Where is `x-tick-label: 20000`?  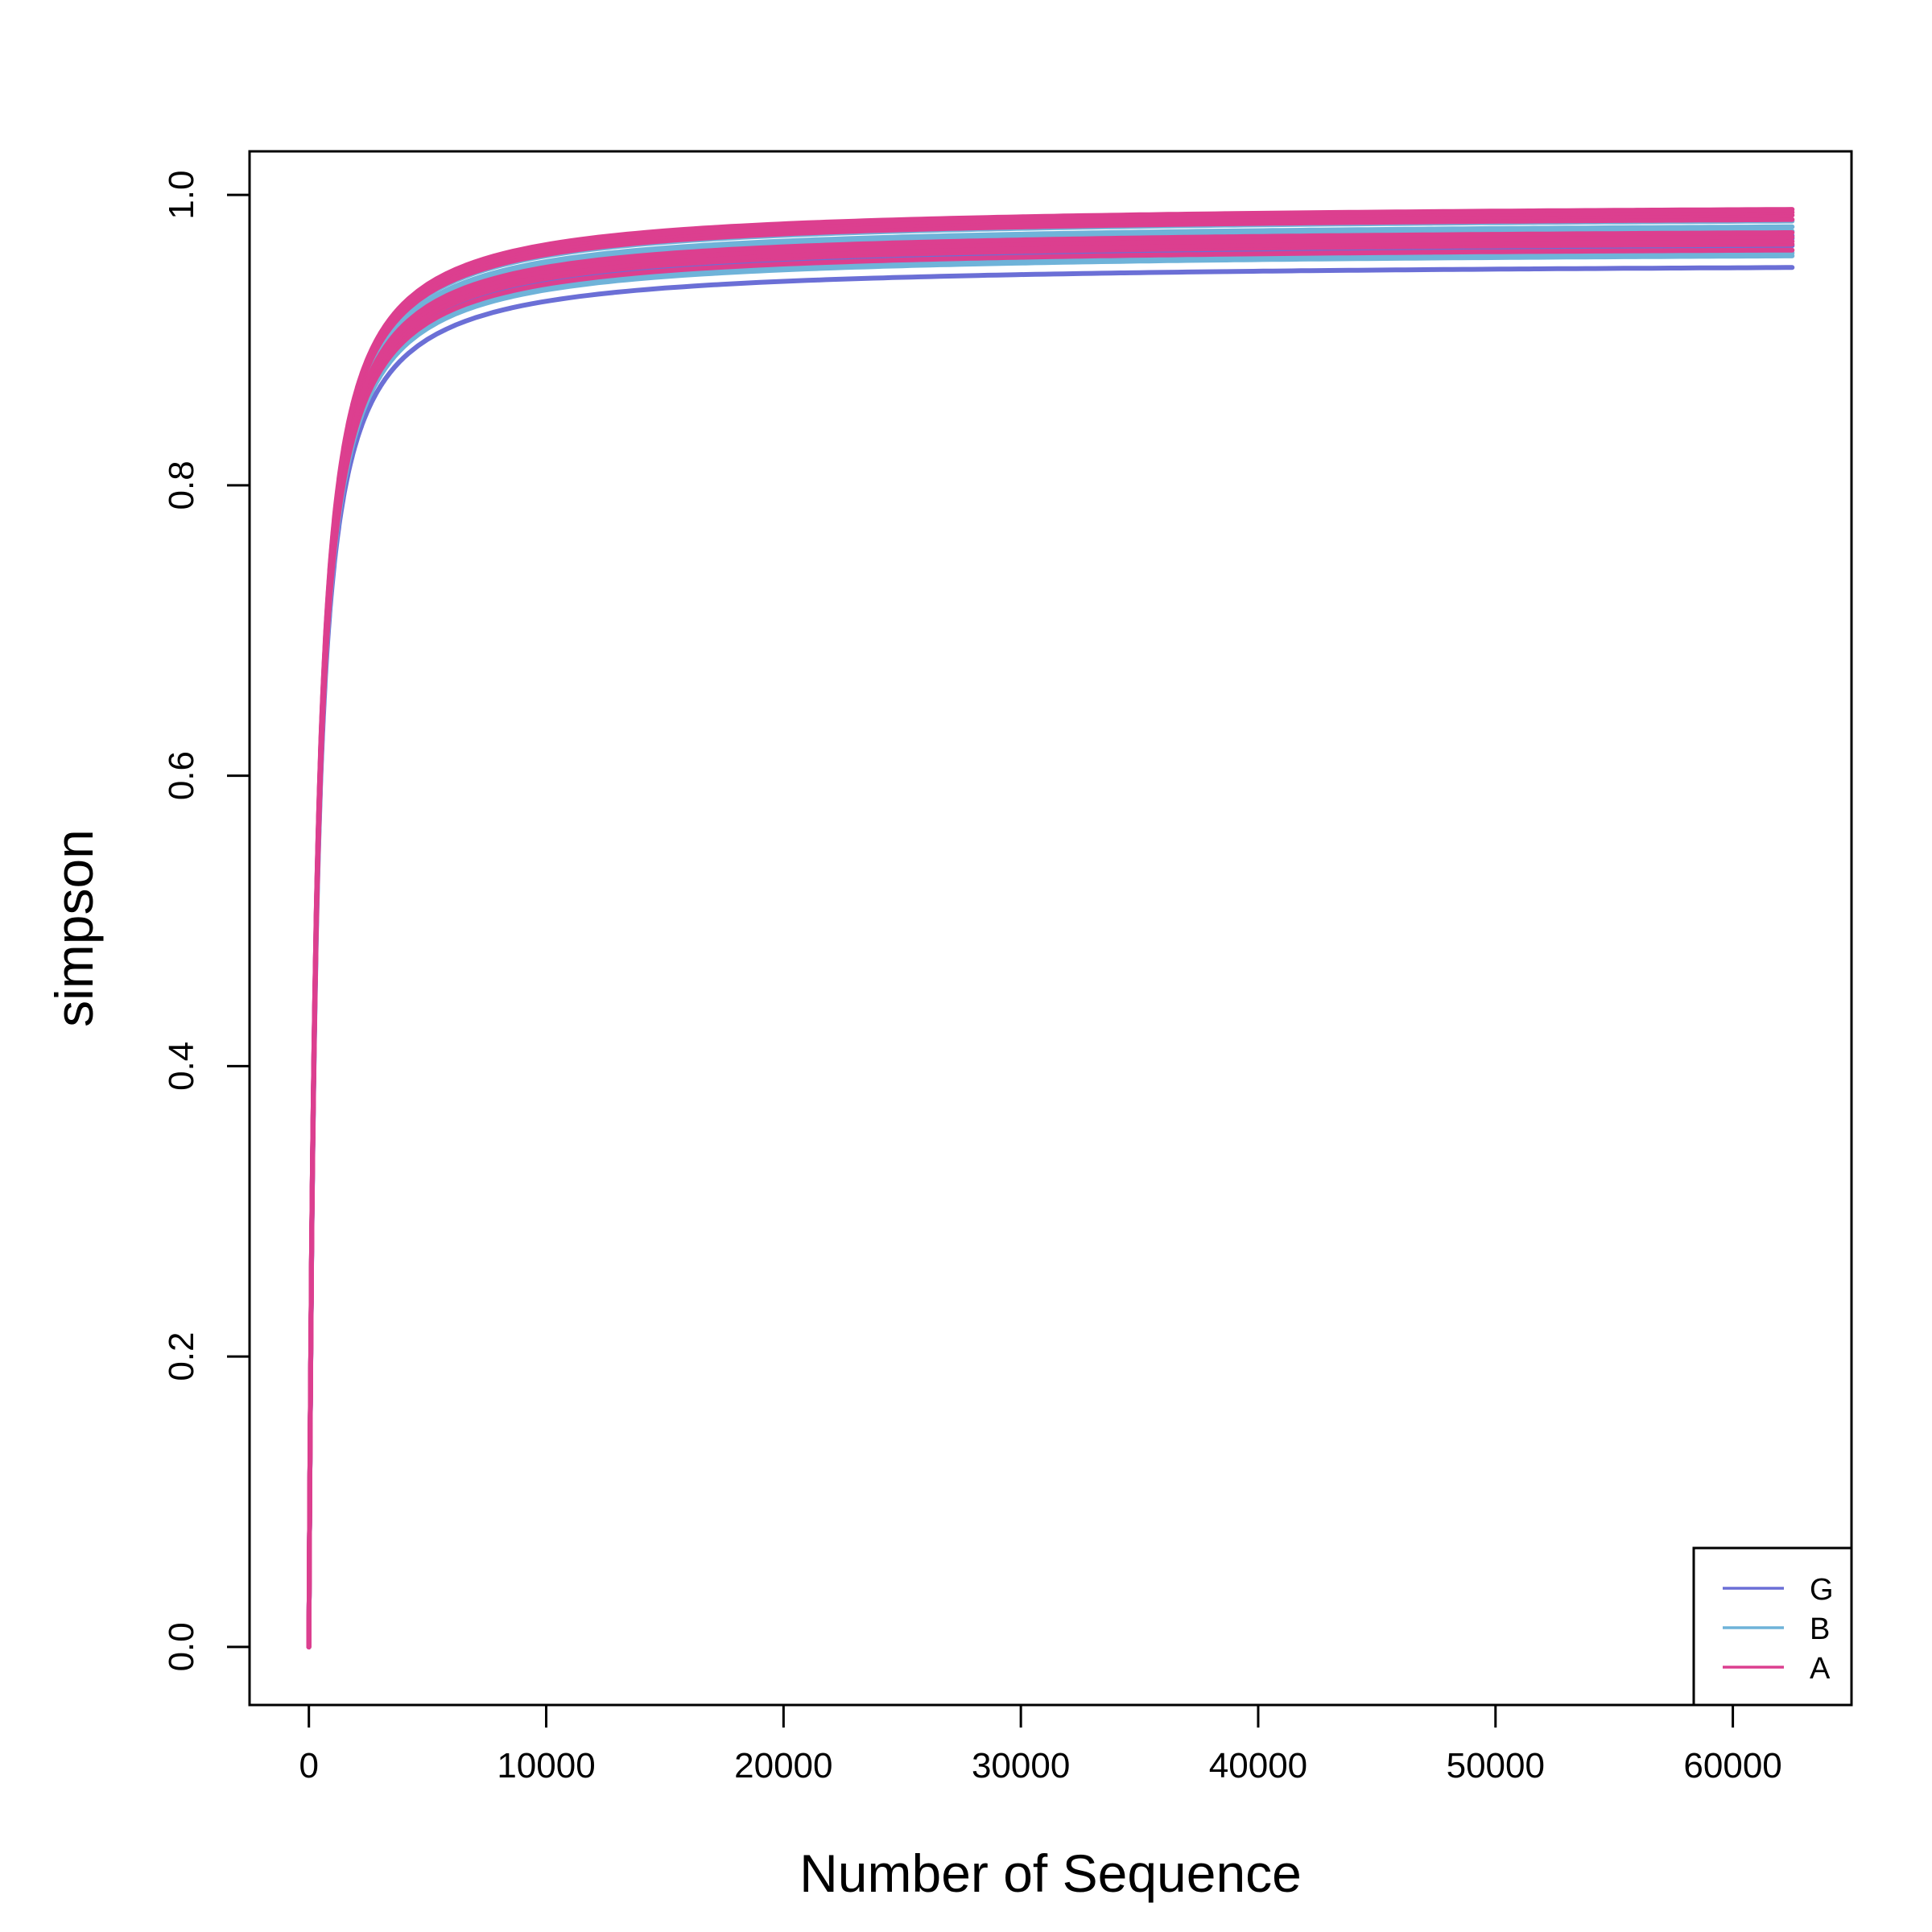 x-tick-label: 20000 is located at coordinates (783, 1766).